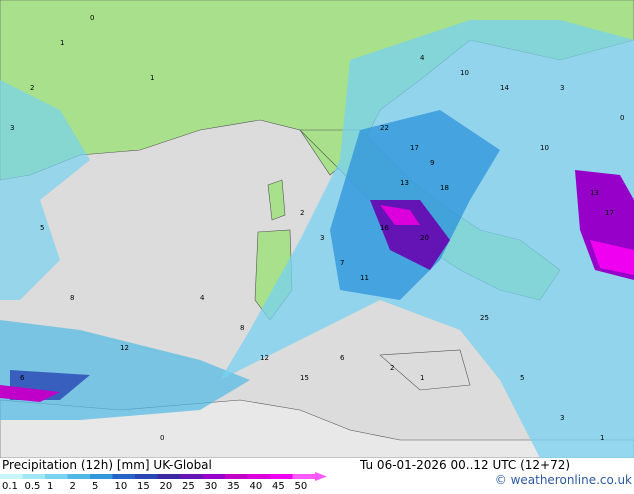 This screenshot has width=634, height=494. Describe the element at coordinates (364, 278) in the screenshot. I see `map-value: 11` at that location.